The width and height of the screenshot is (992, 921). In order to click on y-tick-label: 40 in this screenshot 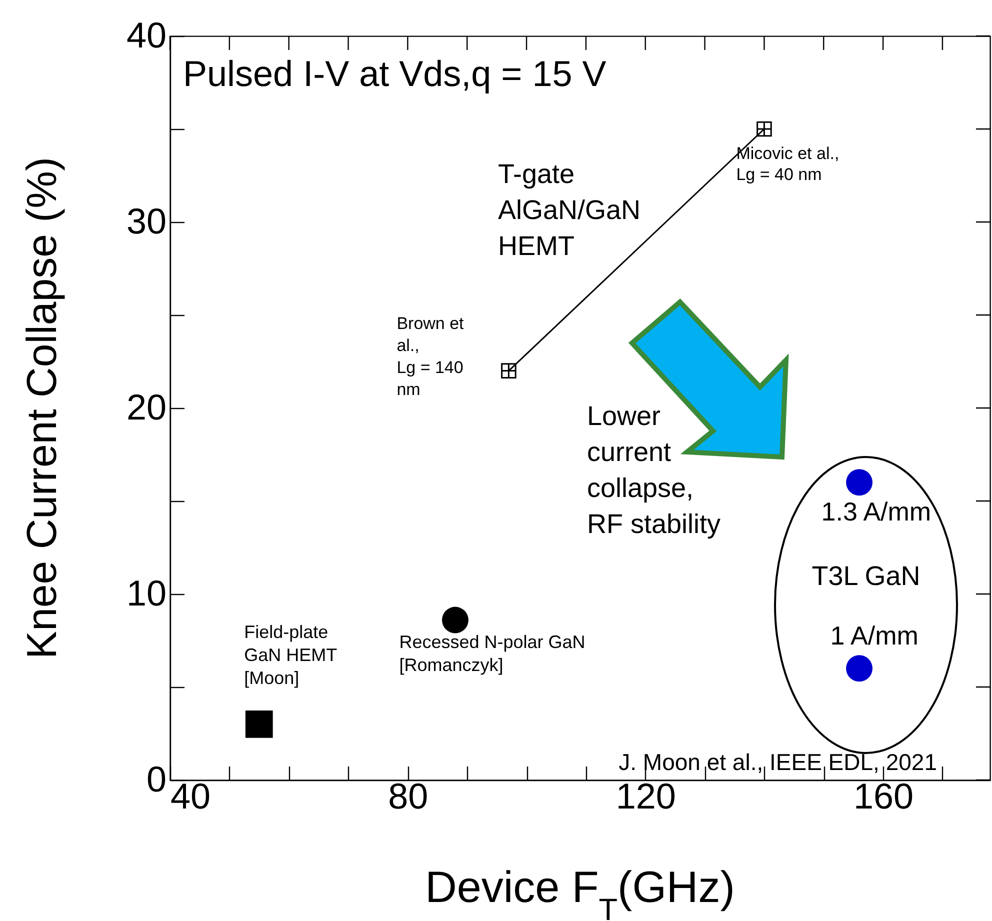, I will do `click(146, 35)`.